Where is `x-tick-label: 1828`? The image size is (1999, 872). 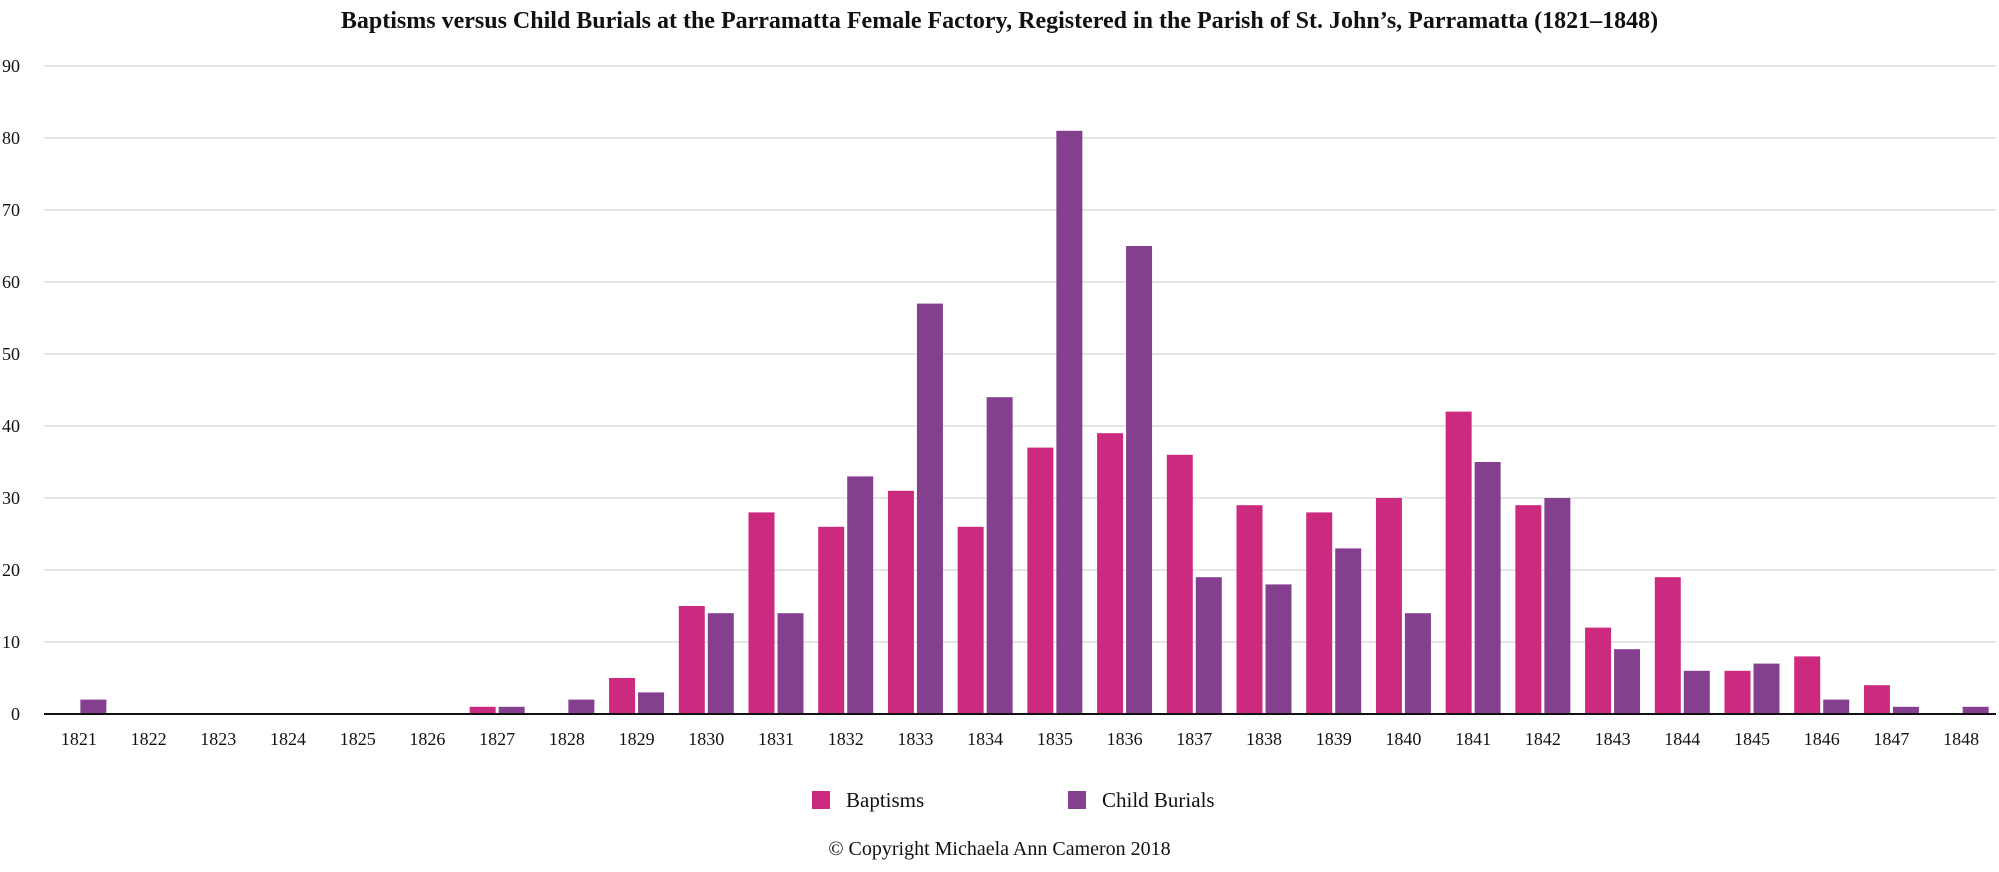
x-tick-label: 1828 is located at coordinates (567, 739).